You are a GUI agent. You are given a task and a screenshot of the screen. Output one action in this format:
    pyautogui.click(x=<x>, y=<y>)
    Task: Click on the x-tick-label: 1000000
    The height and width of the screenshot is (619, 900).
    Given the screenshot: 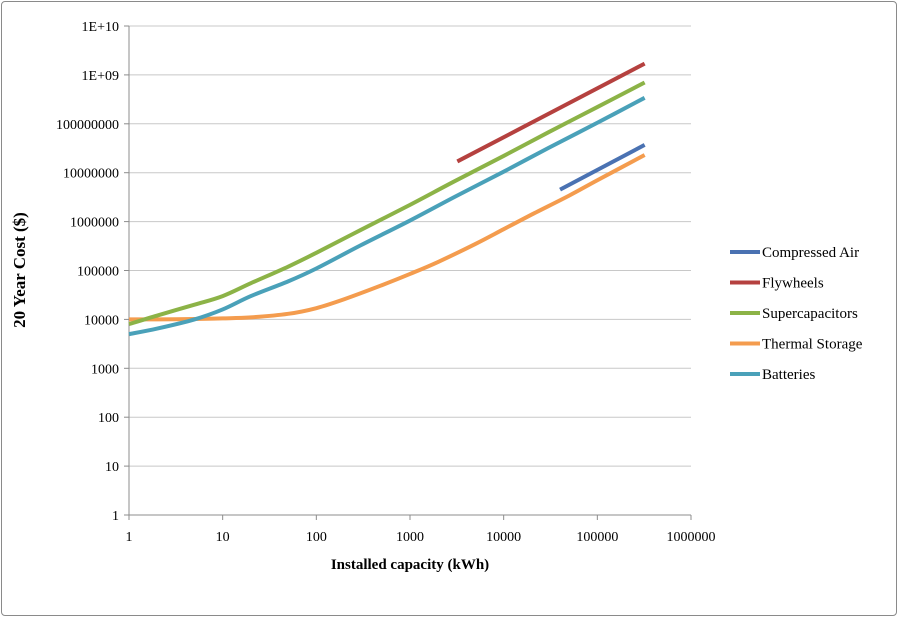 What is the action you would take?
    pyautogui.click(x=691, y=537)
    